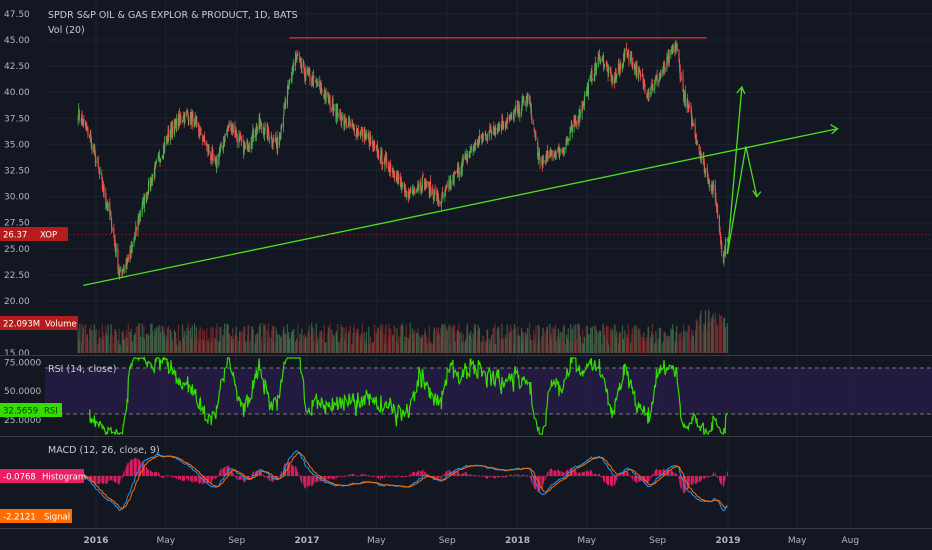 Image resolution: width=932 pixels, height=550 pixels. What do you see at coordinates (488, 481) in the screenshot?
I see `macd-pane` at bounding box center [488, 481].